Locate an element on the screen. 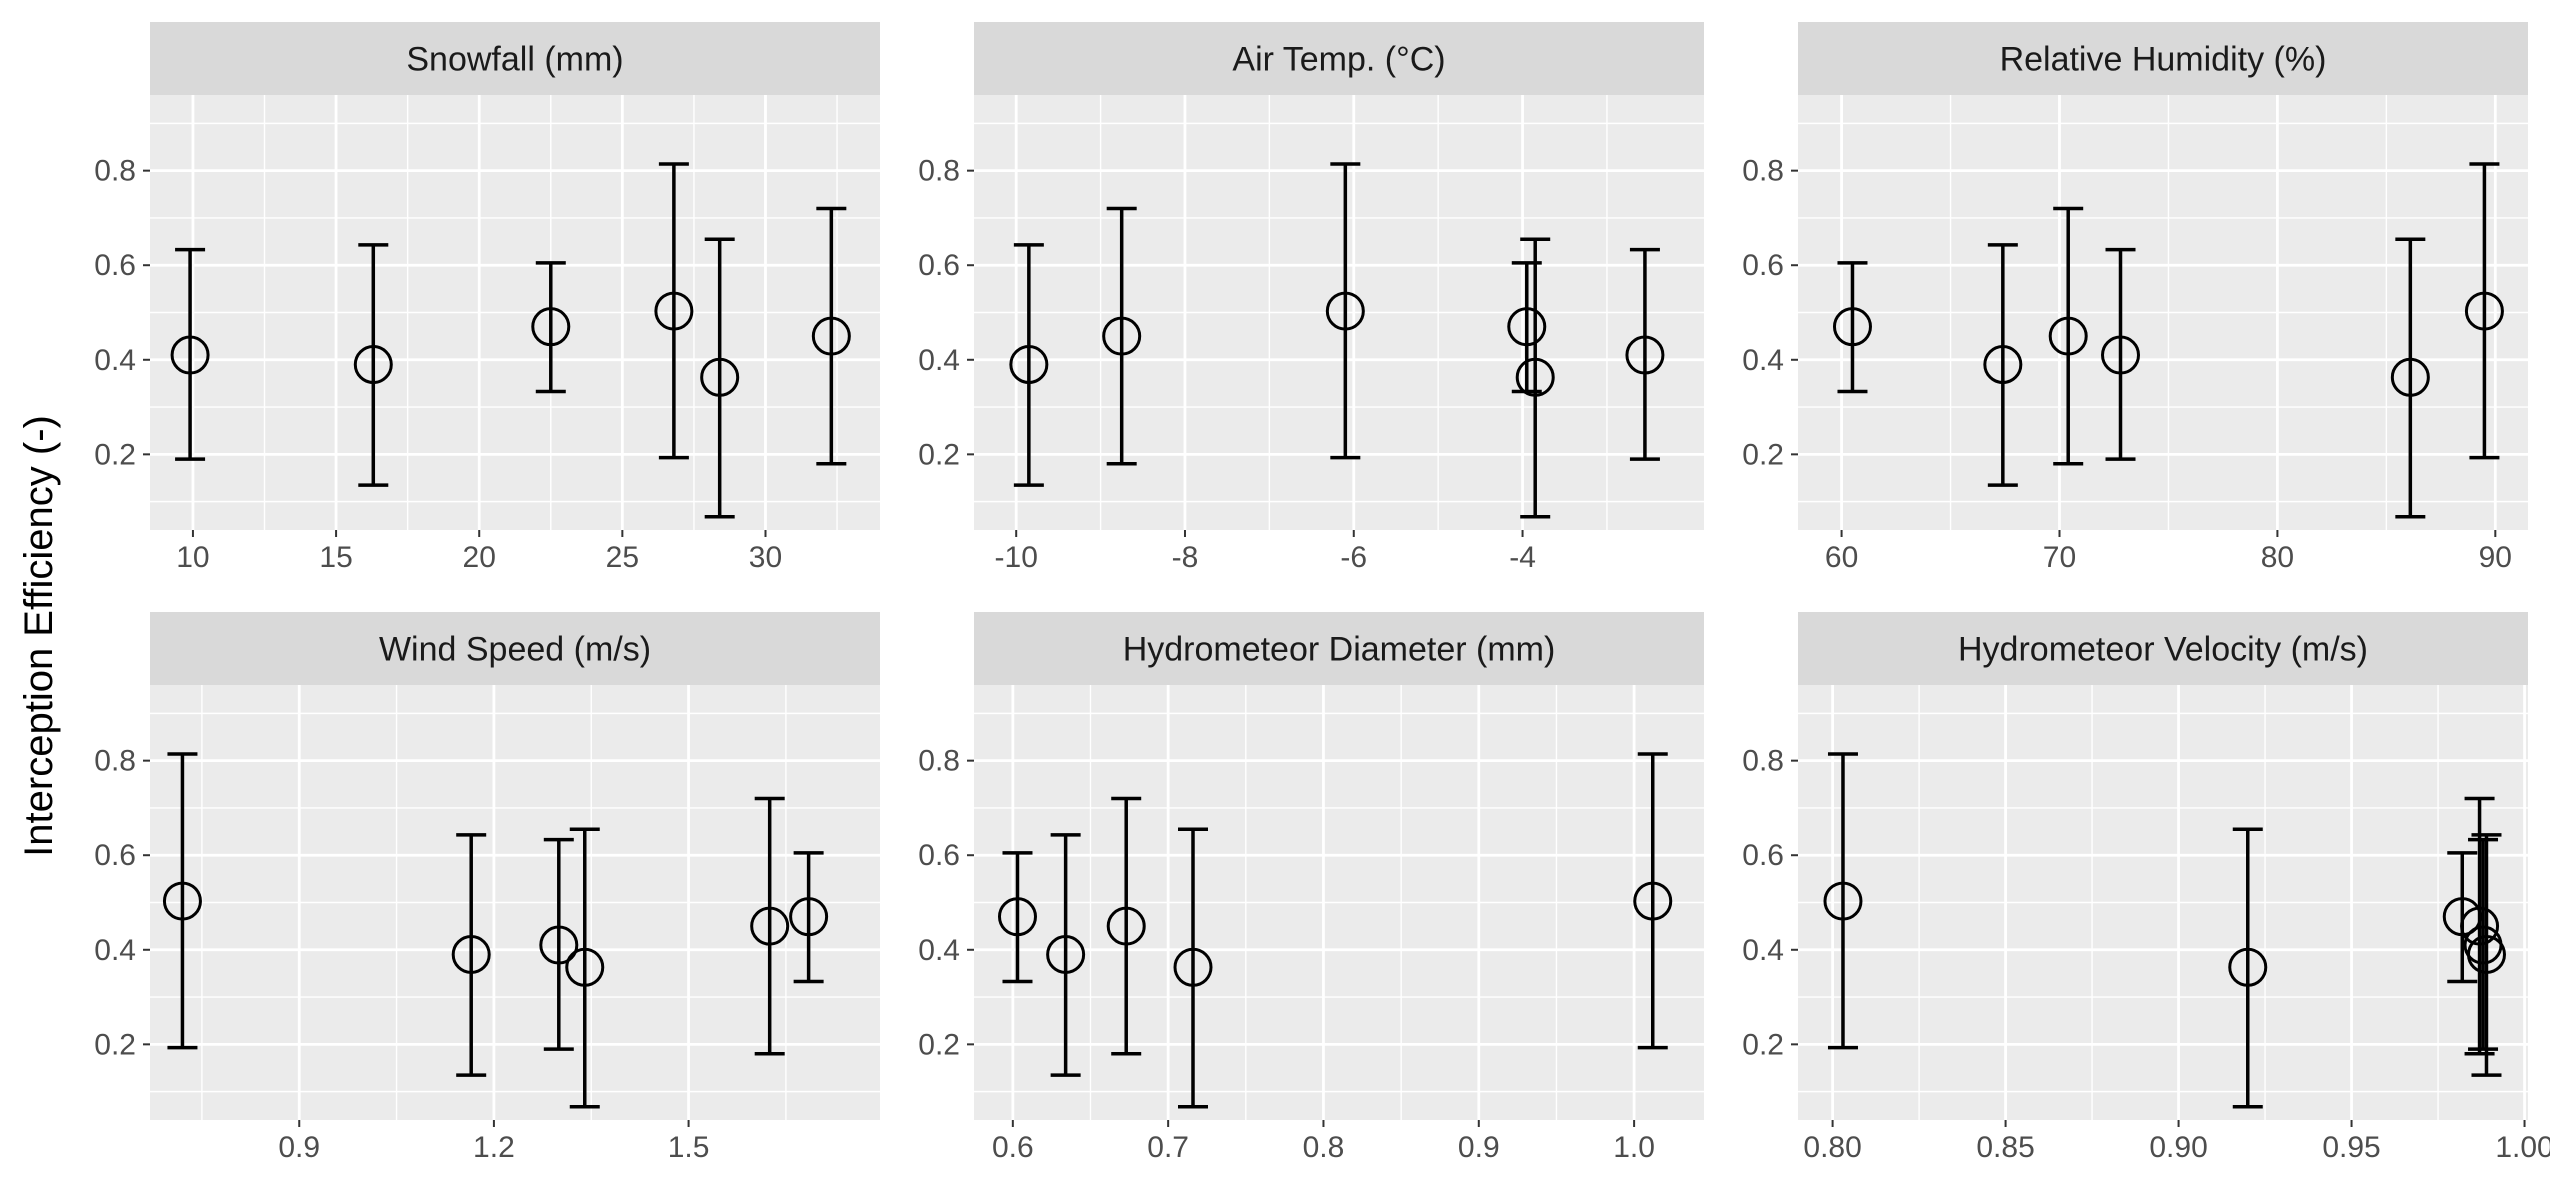  x-tick-label: 0.85 is located at coordinates (2005, 1147).